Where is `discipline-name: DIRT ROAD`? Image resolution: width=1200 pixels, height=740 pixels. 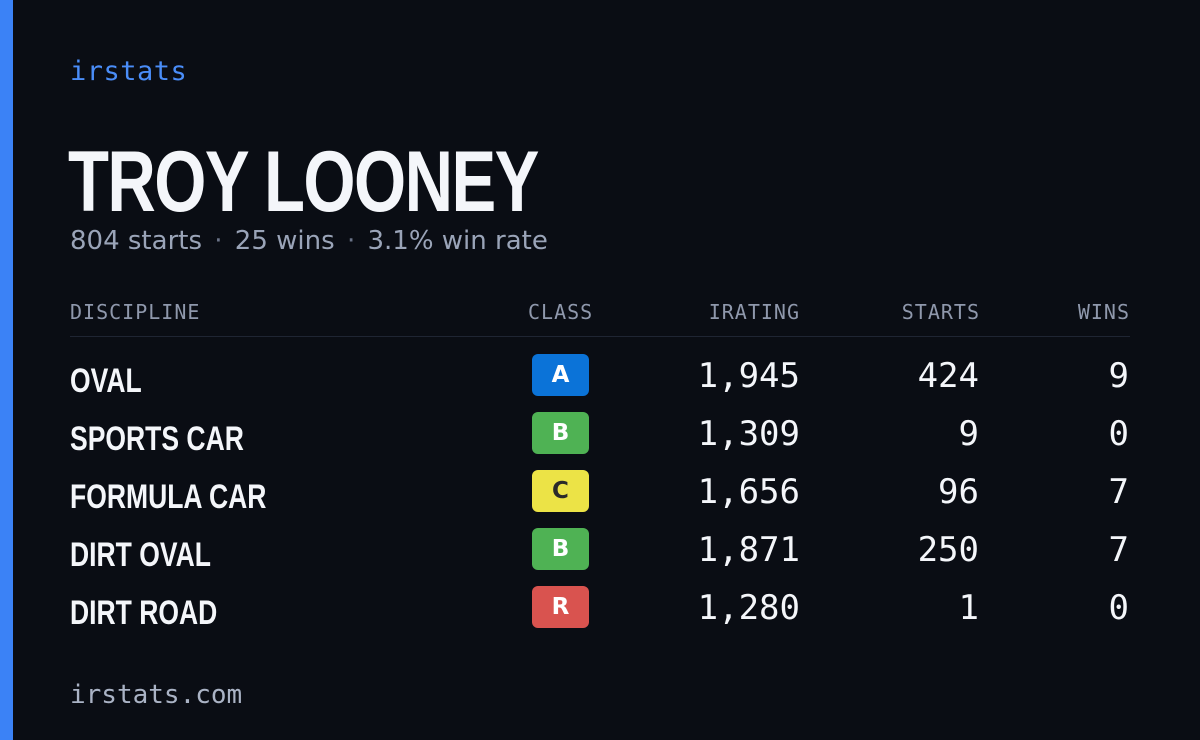 discipline-name: DIRT ROAD is located at coordinates (144, 613).